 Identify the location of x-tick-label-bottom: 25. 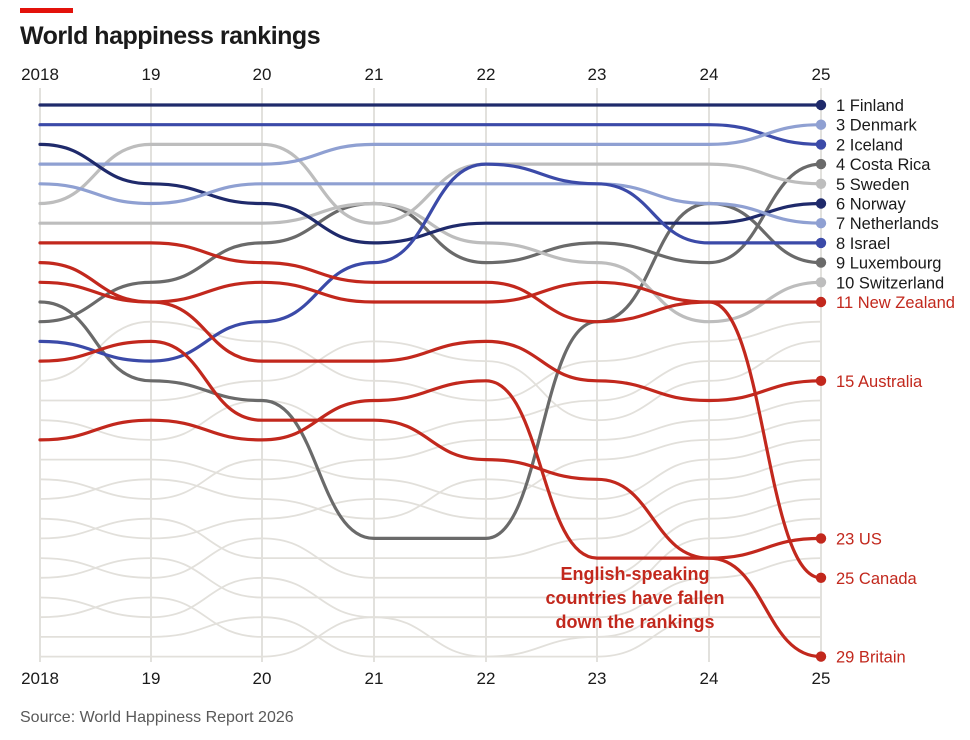
(821, 678).